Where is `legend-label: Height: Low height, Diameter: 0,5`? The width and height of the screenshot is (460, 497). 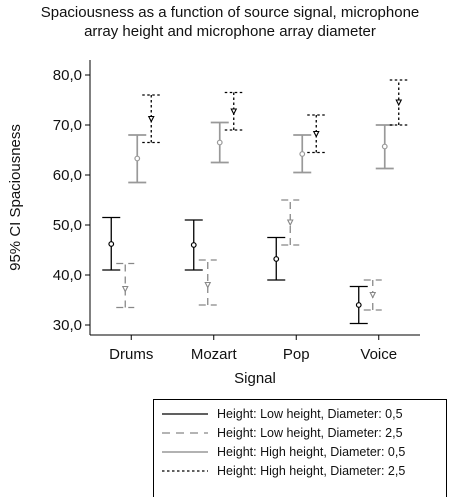 legend-label: Height: Low height, Diameter: 0,5 is located at coordinates (310, 413).